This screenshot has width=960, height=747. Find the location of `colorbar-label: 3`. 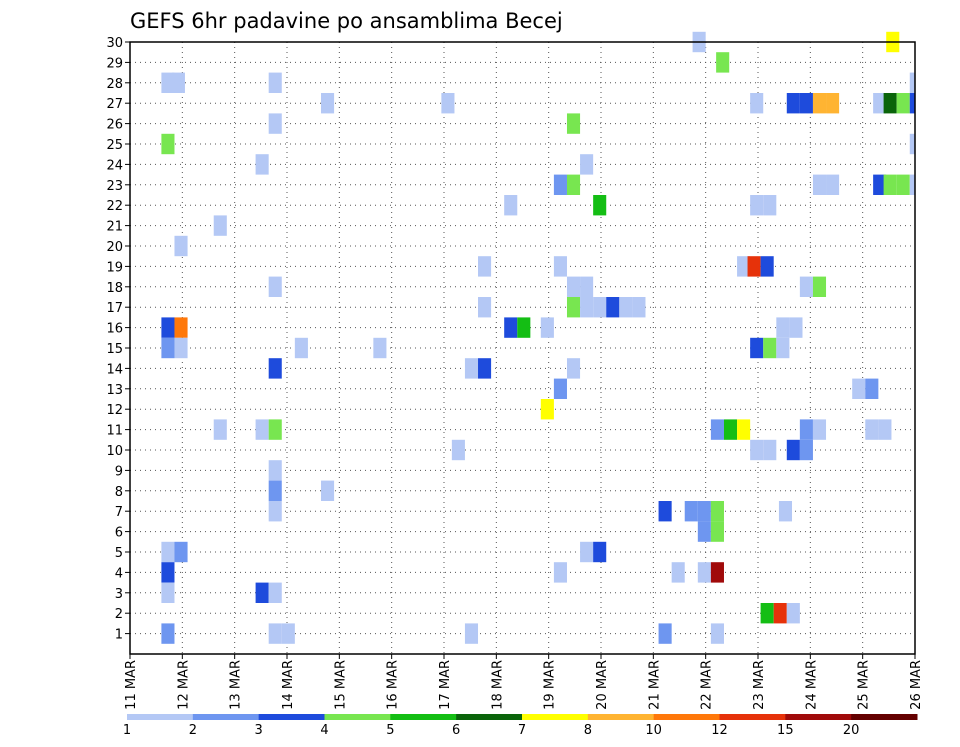

colorbar-label: 3 is located at coordinates (259, 730).